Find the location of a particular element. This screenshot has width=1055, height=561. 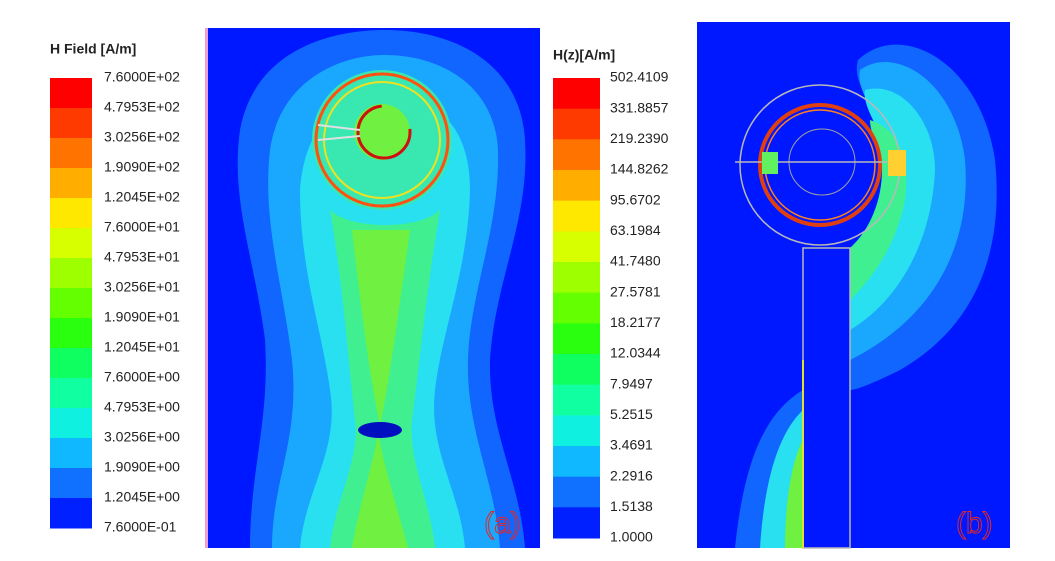

panel-label: (a) is located at coordinates (502, 523).